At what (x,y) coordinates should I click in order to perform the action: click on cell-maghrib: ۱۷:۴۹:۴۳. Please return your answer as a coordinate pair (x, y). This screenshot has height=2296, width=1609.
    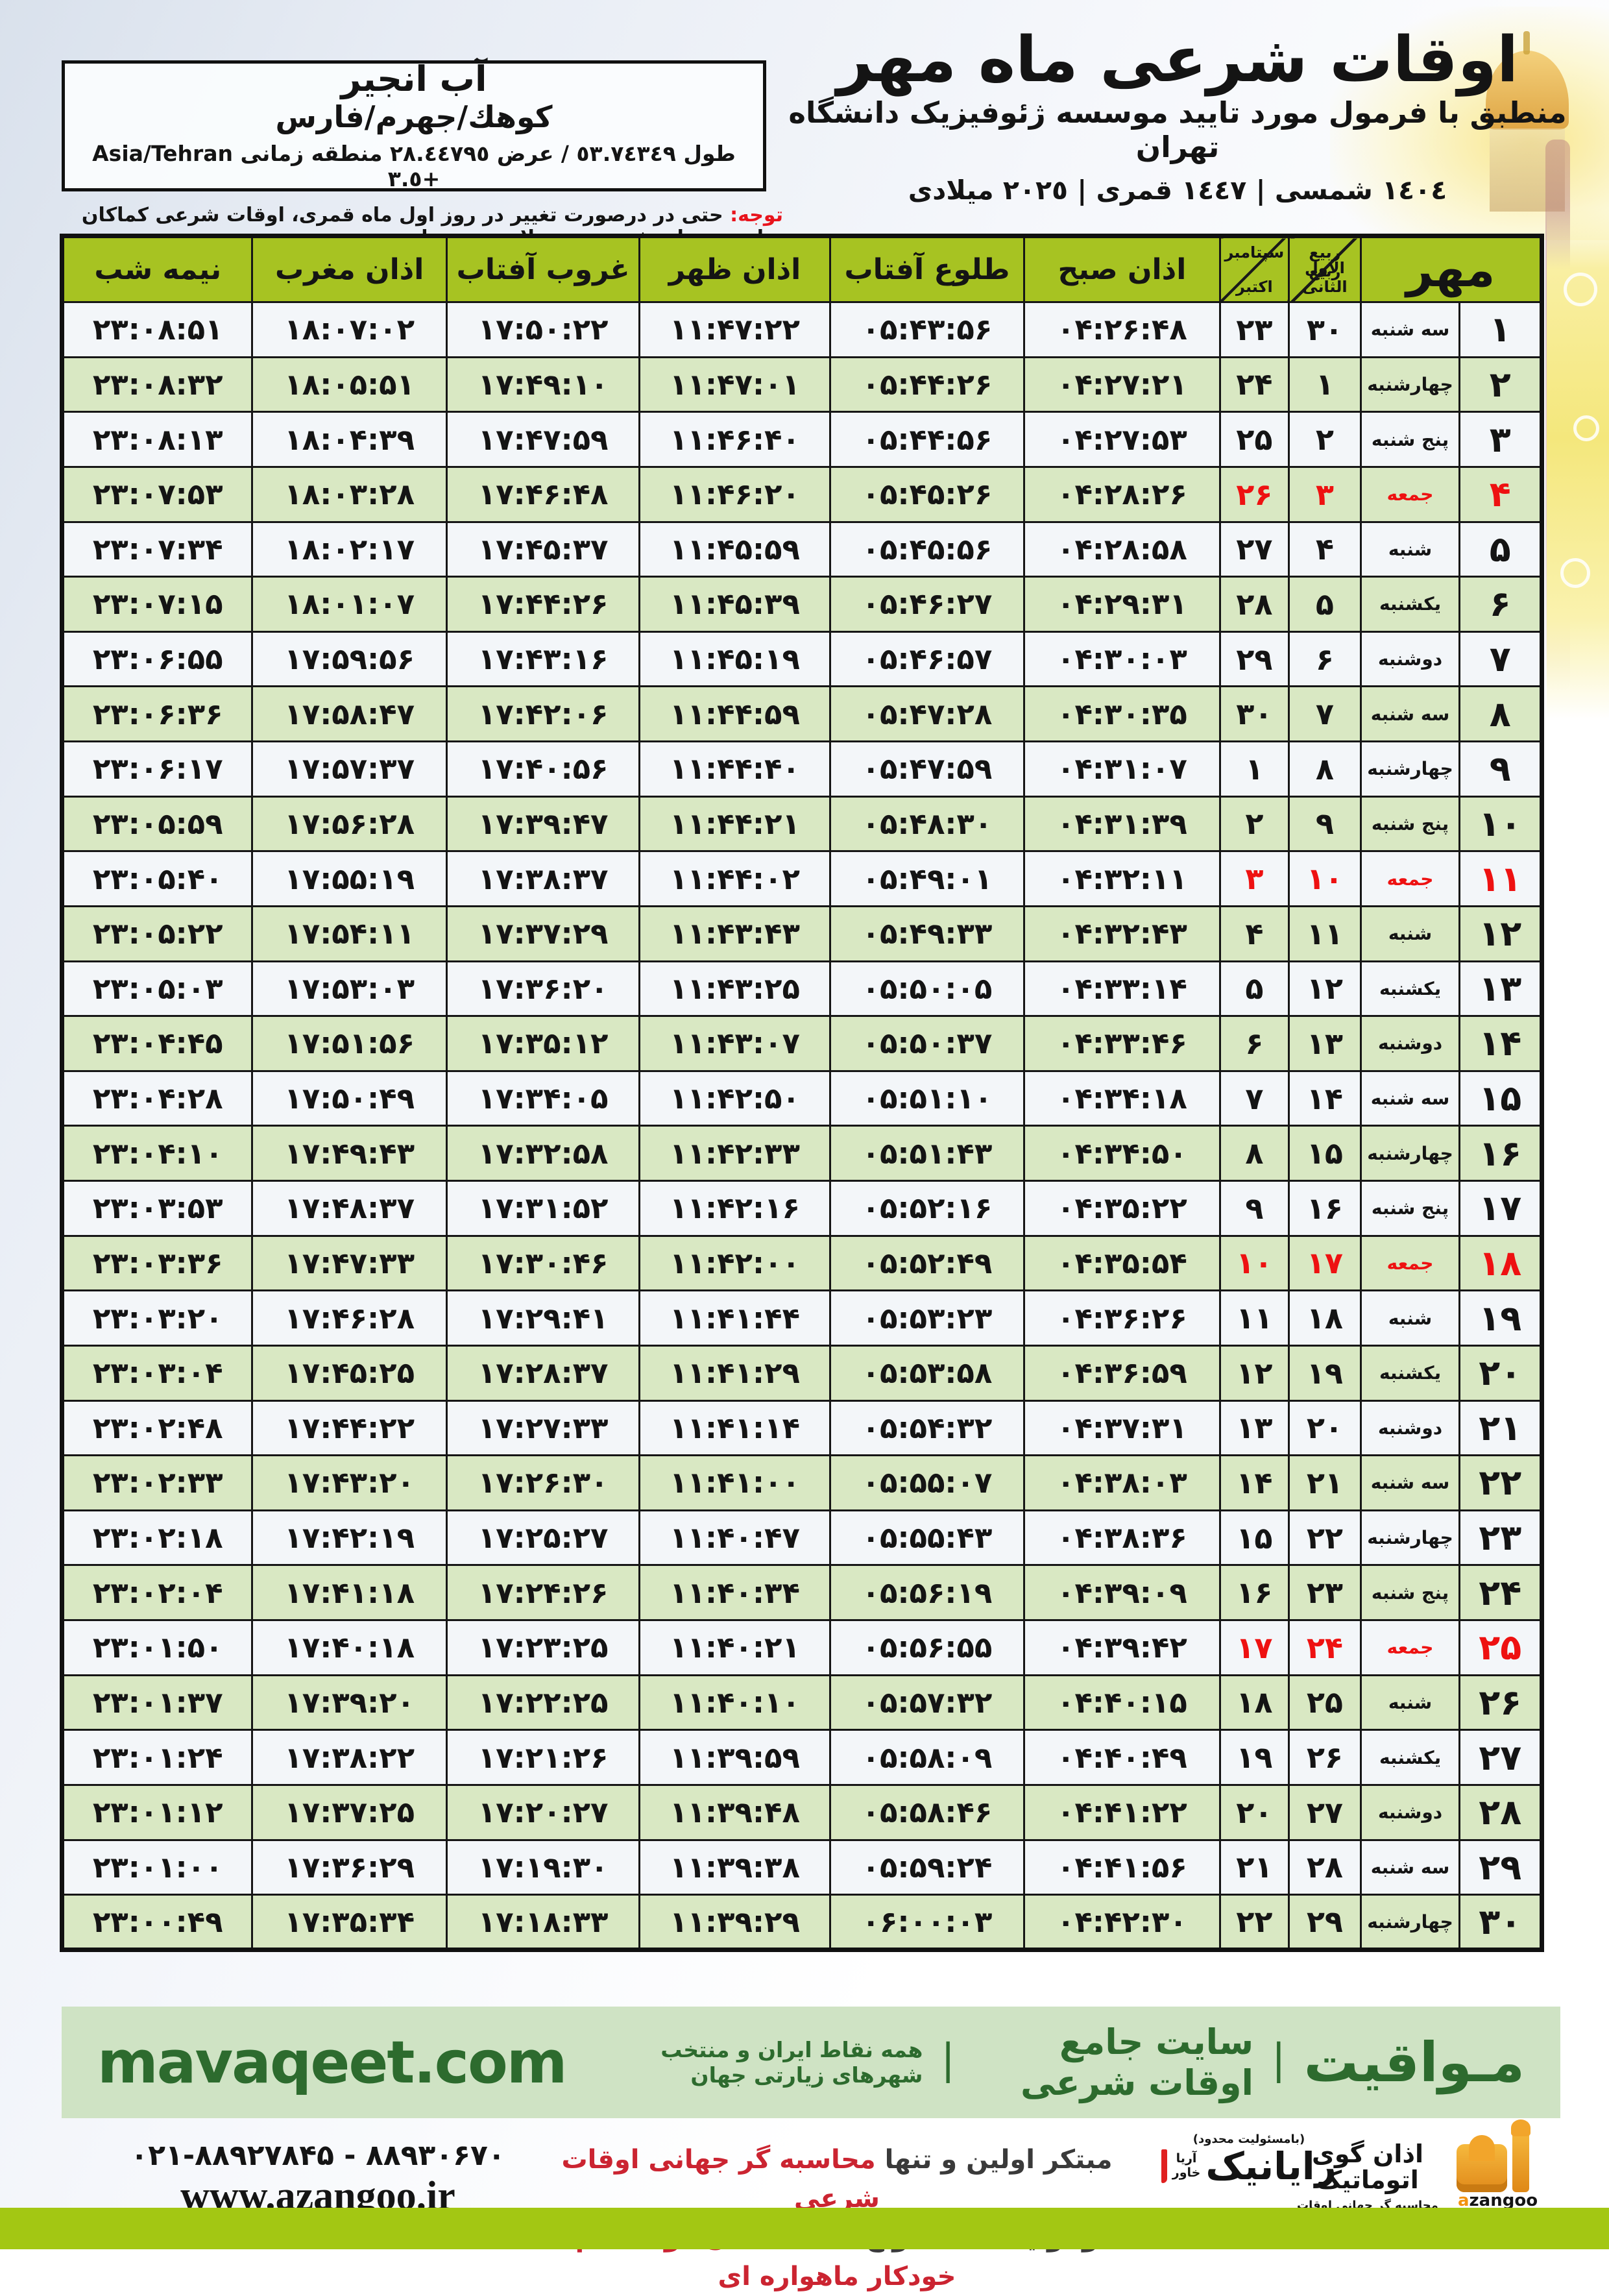
    Looking at the image, I should click on (349, 1153).